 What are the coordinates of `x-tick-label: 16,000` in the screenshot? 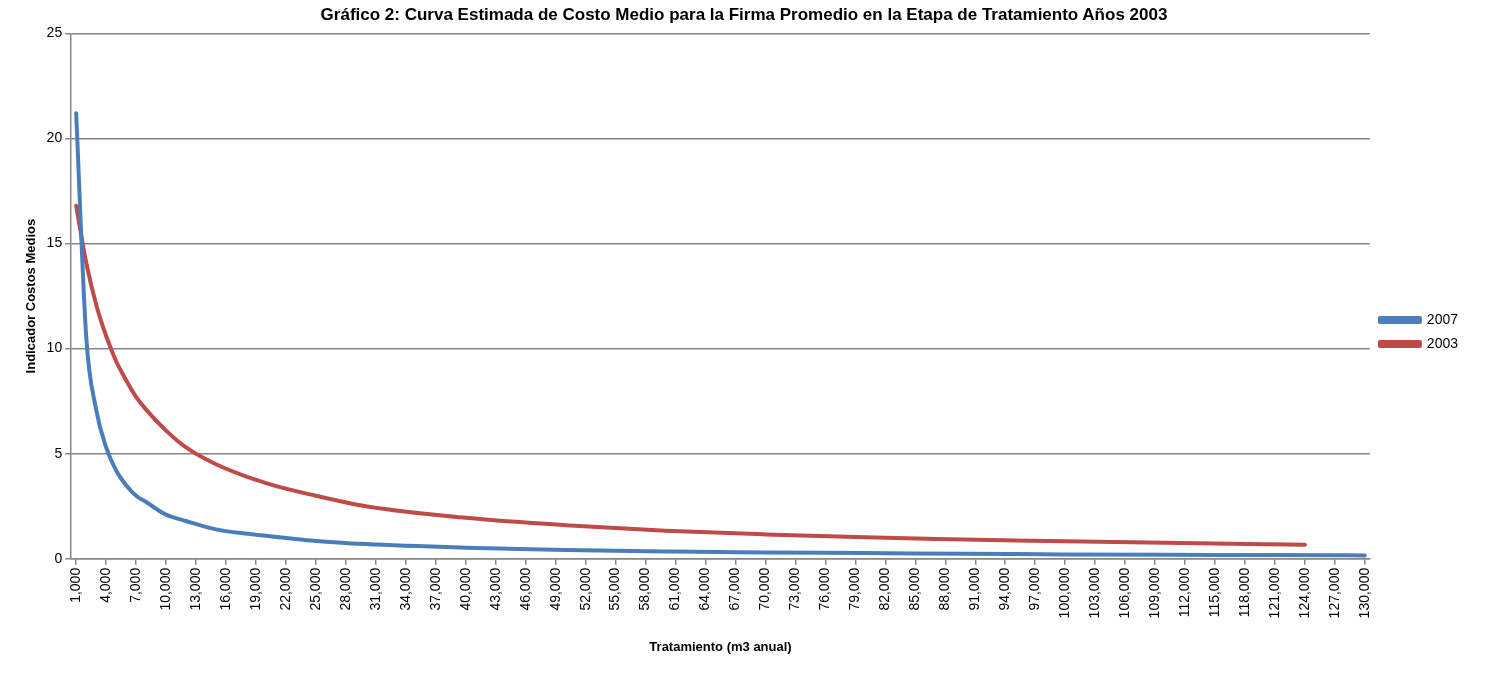 It's located at (224, 589).